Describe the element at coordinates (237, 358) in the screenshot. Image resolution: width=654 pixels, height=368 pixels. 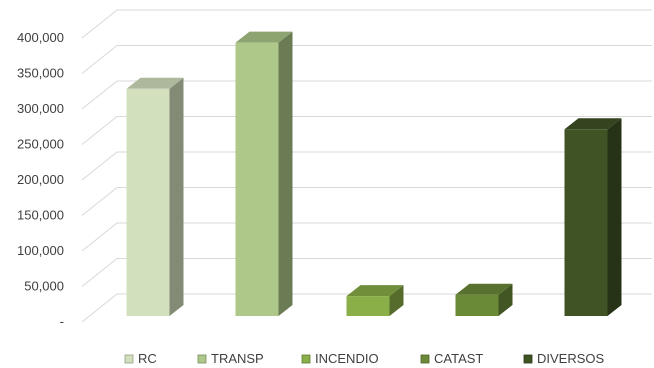
I see `legend-label: TRANSP` at that location.